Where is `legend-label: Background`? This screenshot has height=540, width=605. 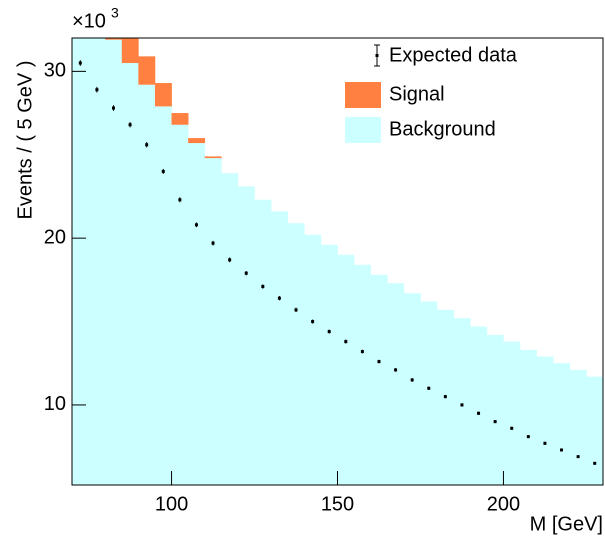 legend-label: Background is located at coordinates (442, 129).